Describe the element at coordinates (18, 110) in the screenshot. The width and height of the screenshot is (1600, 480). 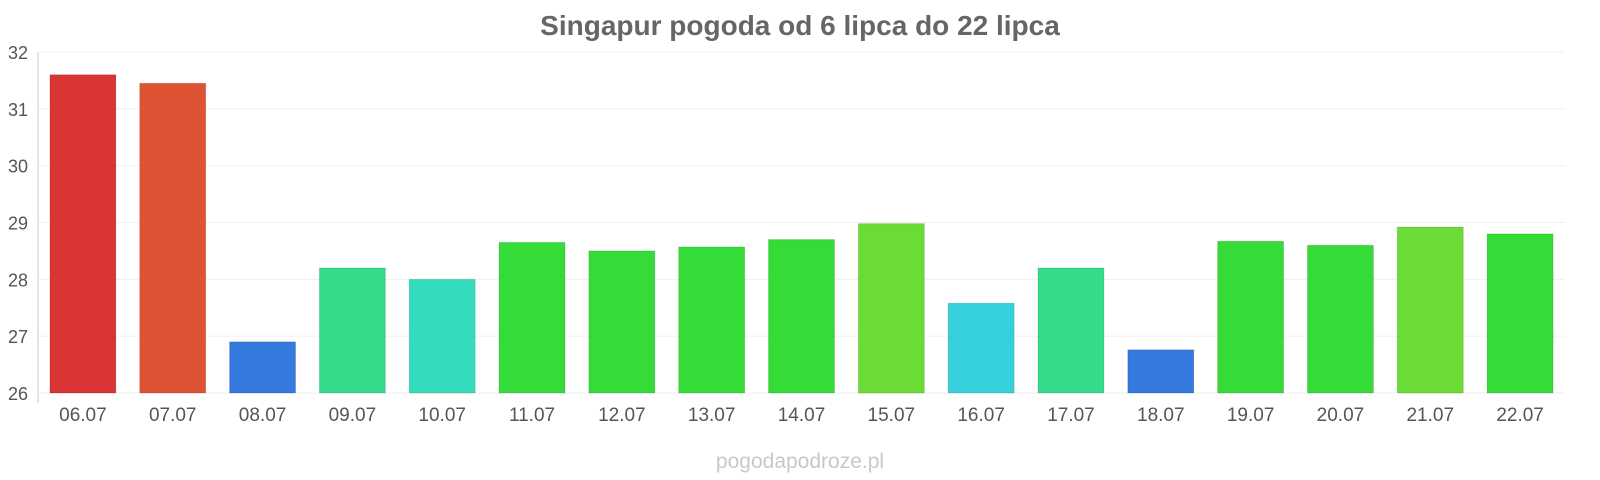
I see `y-tick-label: 31` at that location.